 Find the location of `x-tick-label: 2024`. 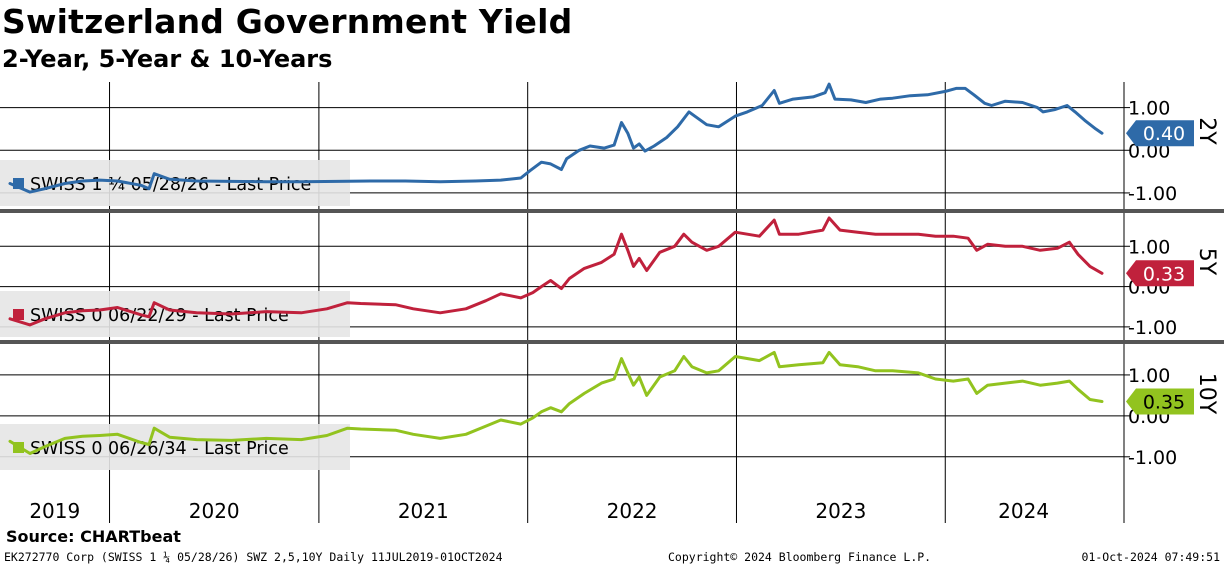

x-tick-label: 2024 is located at coordinates (1023, 511).